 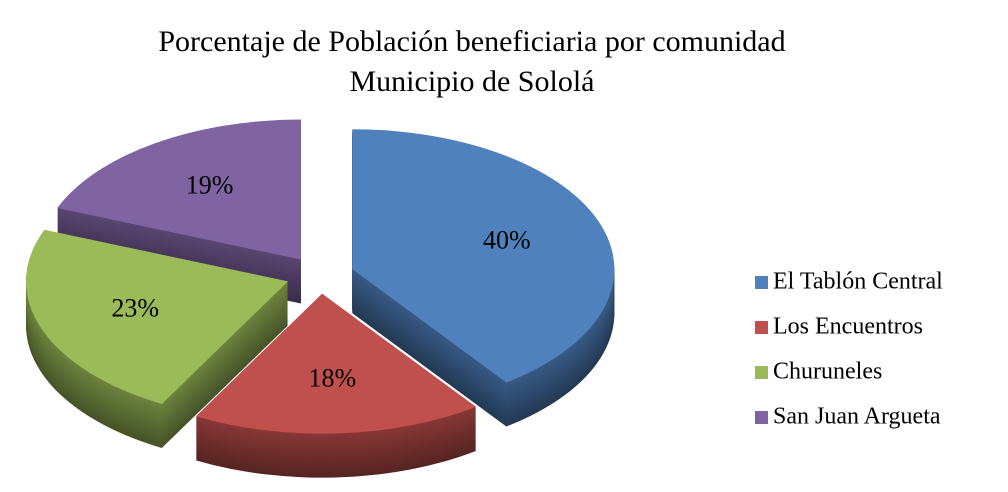 I want to click on legend-label: Los Encuentros, so click(x=848, y=327).